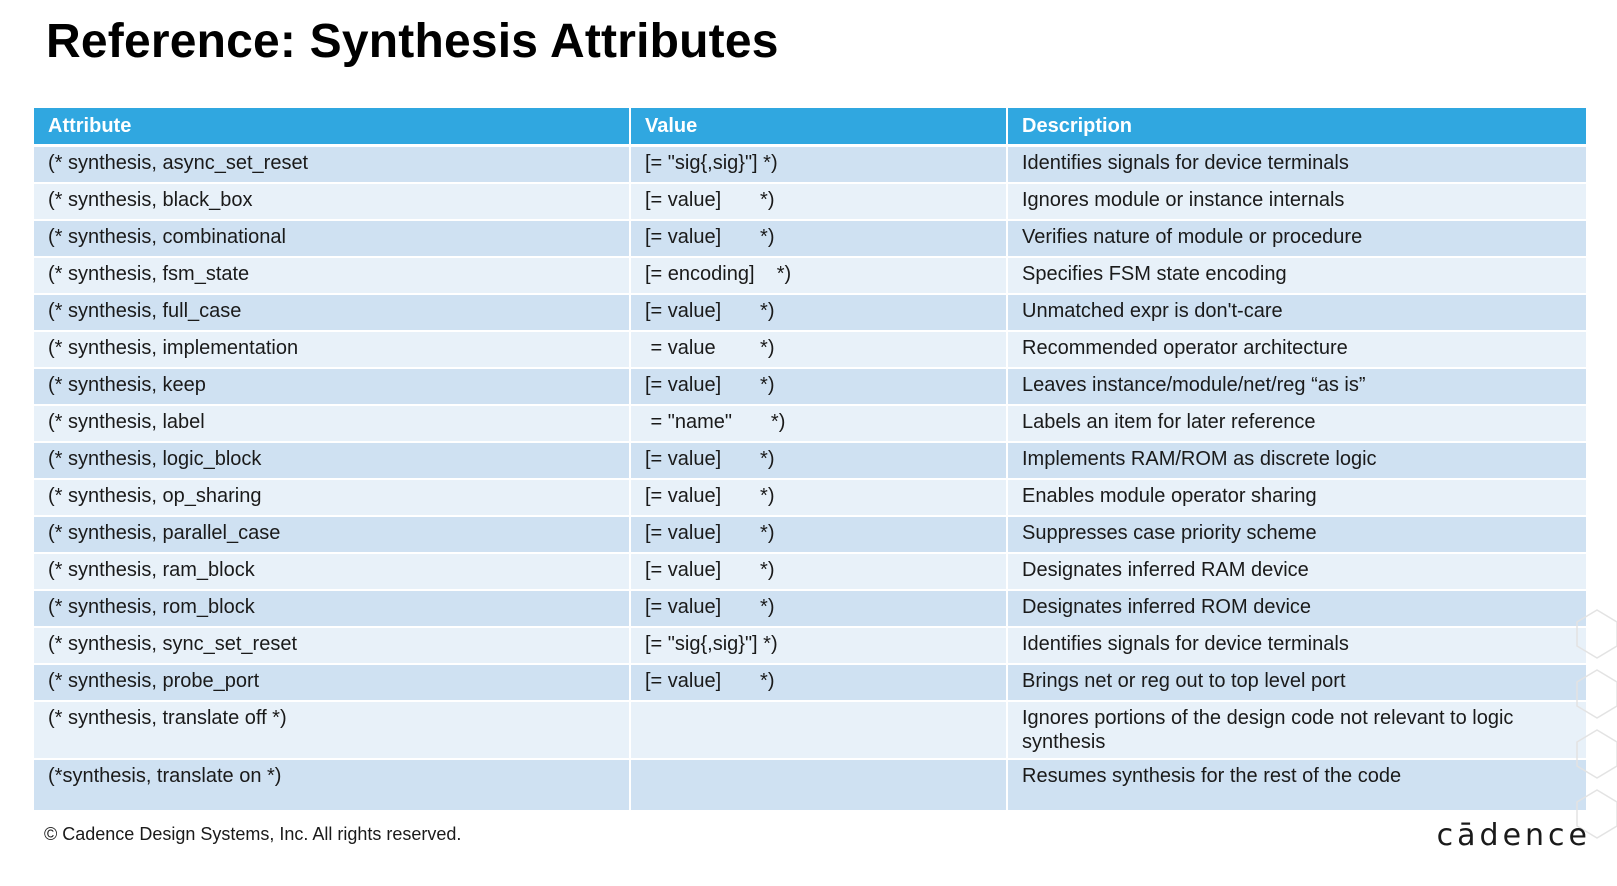 This screenshot has height=886, width=1617. What do you see at coordinates (332, 349) in the screenshot?
I see `attribute-cell: (* synthesis, implementation` at bounding box center [332, 349].